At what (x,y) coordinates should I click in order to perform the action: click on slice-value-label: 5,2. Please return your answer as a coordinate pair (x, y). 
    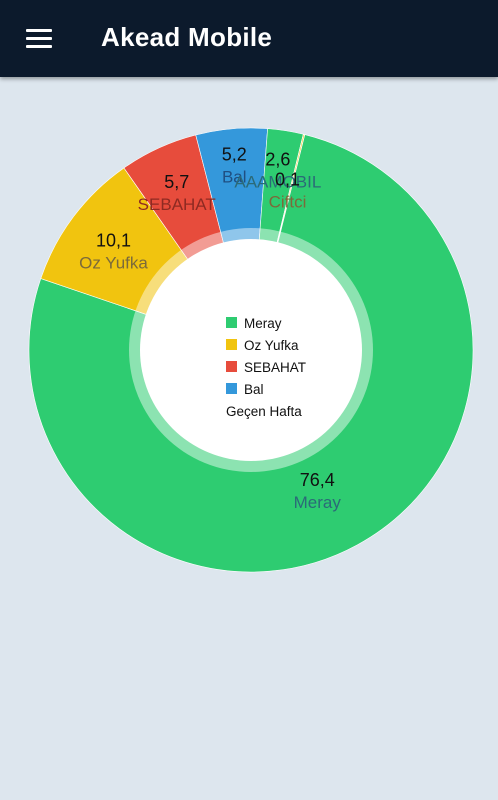
    Looking at the image, I should click on (234, 155).